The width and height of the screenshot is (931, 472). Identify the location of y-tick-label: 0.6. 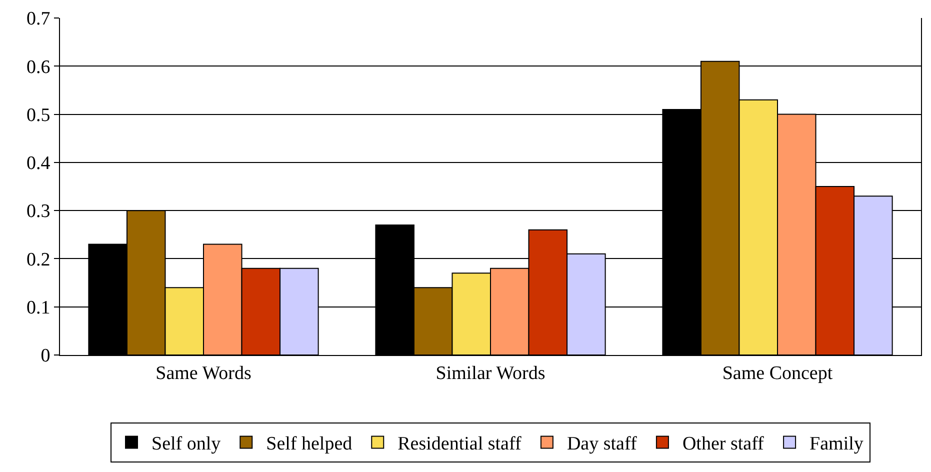
(38, 67).